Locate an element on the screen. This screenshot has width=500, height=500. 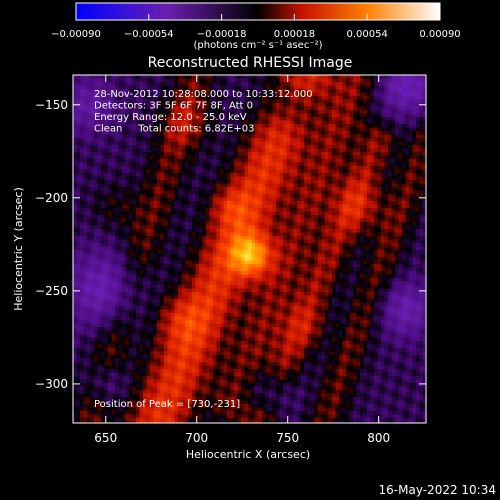
y-axis-label: Heliocentric Y (arcsec) is located at coordinates (18, 249).